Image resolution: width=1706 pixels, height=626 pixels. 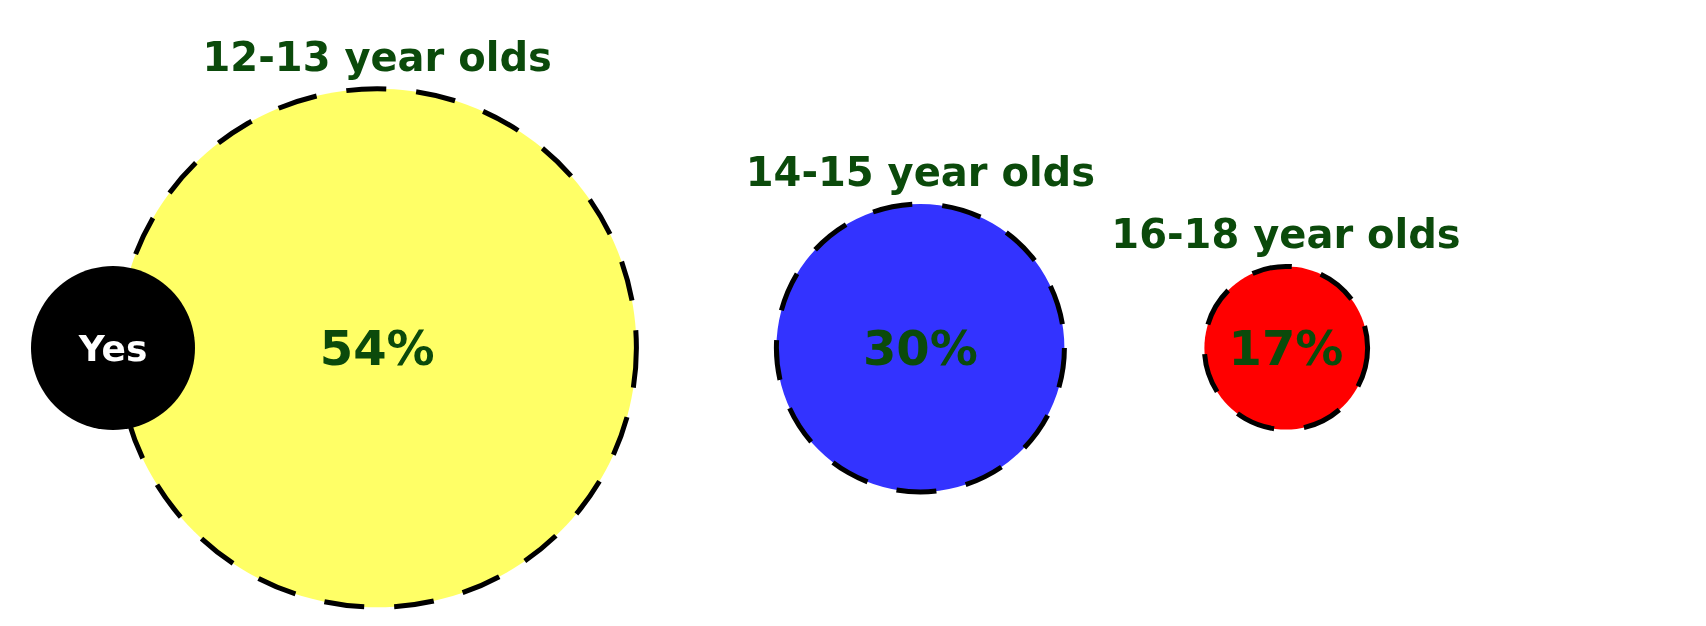 I want to click on text: Yes, so click(x=112, y=348).